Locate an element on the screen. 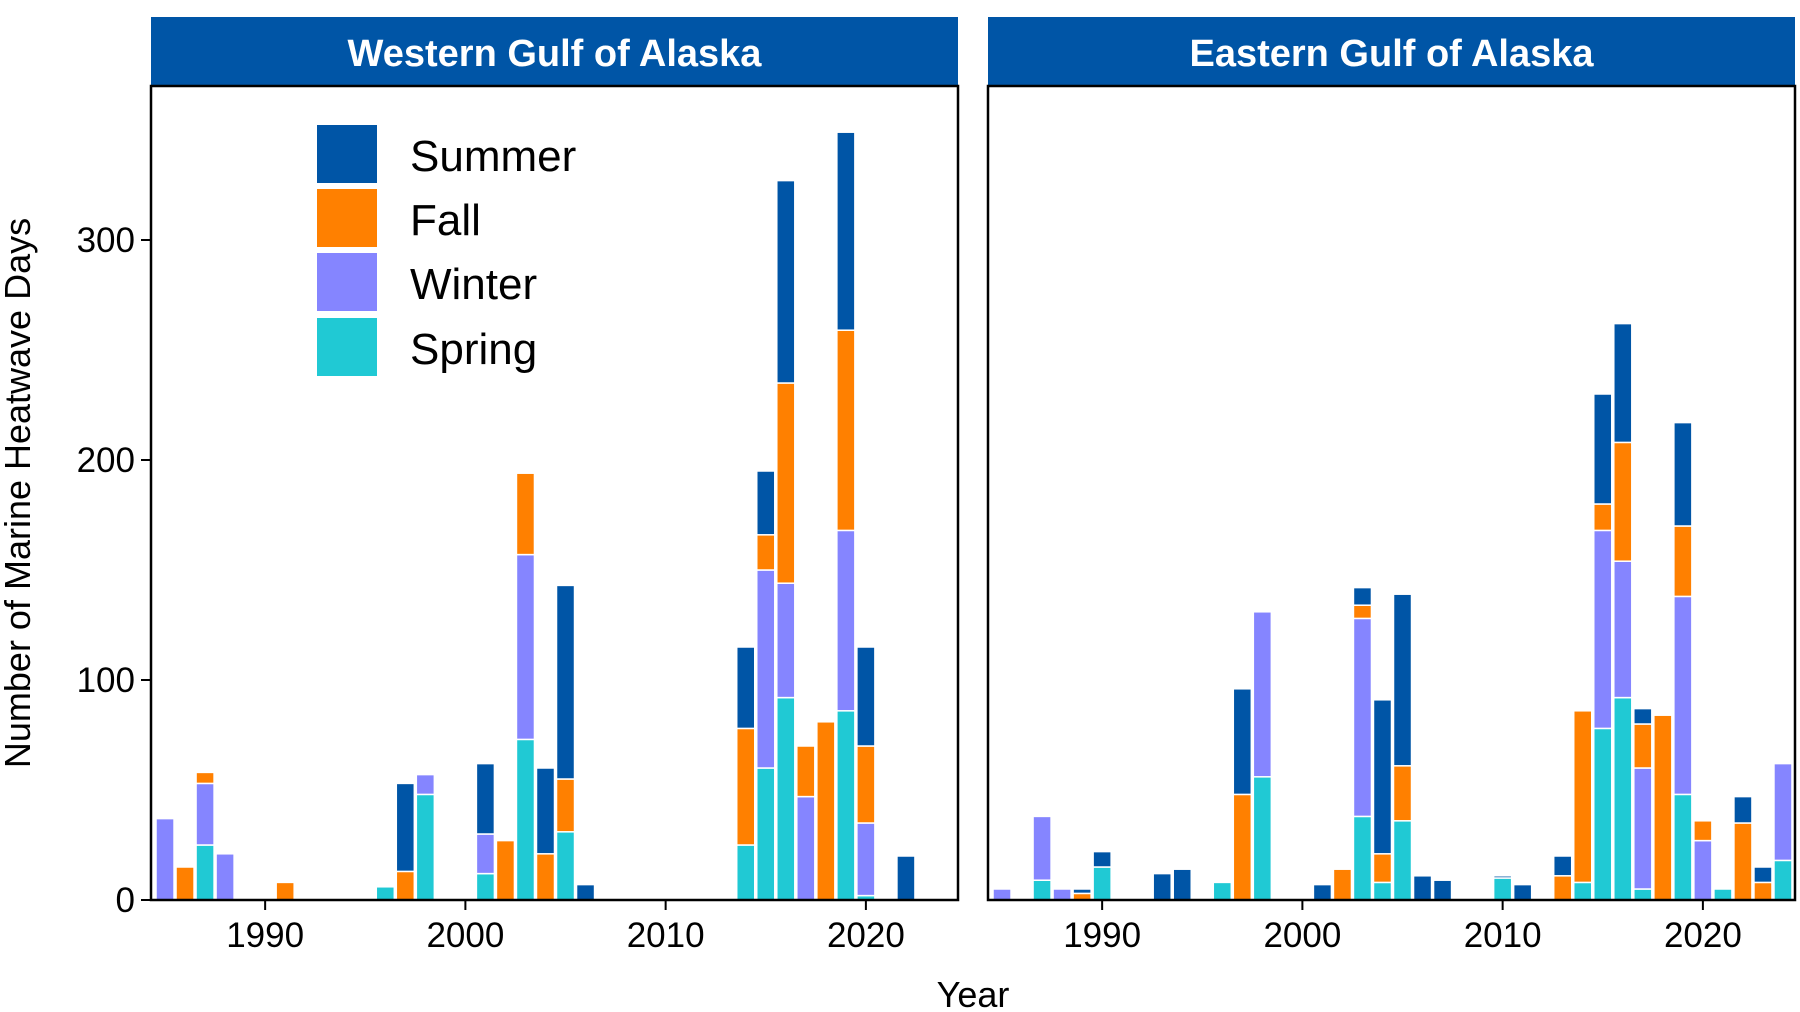 The width and height of the screenshot is (1800, 1012). bar-fall-2005 is located at coordinates (1402, 793).